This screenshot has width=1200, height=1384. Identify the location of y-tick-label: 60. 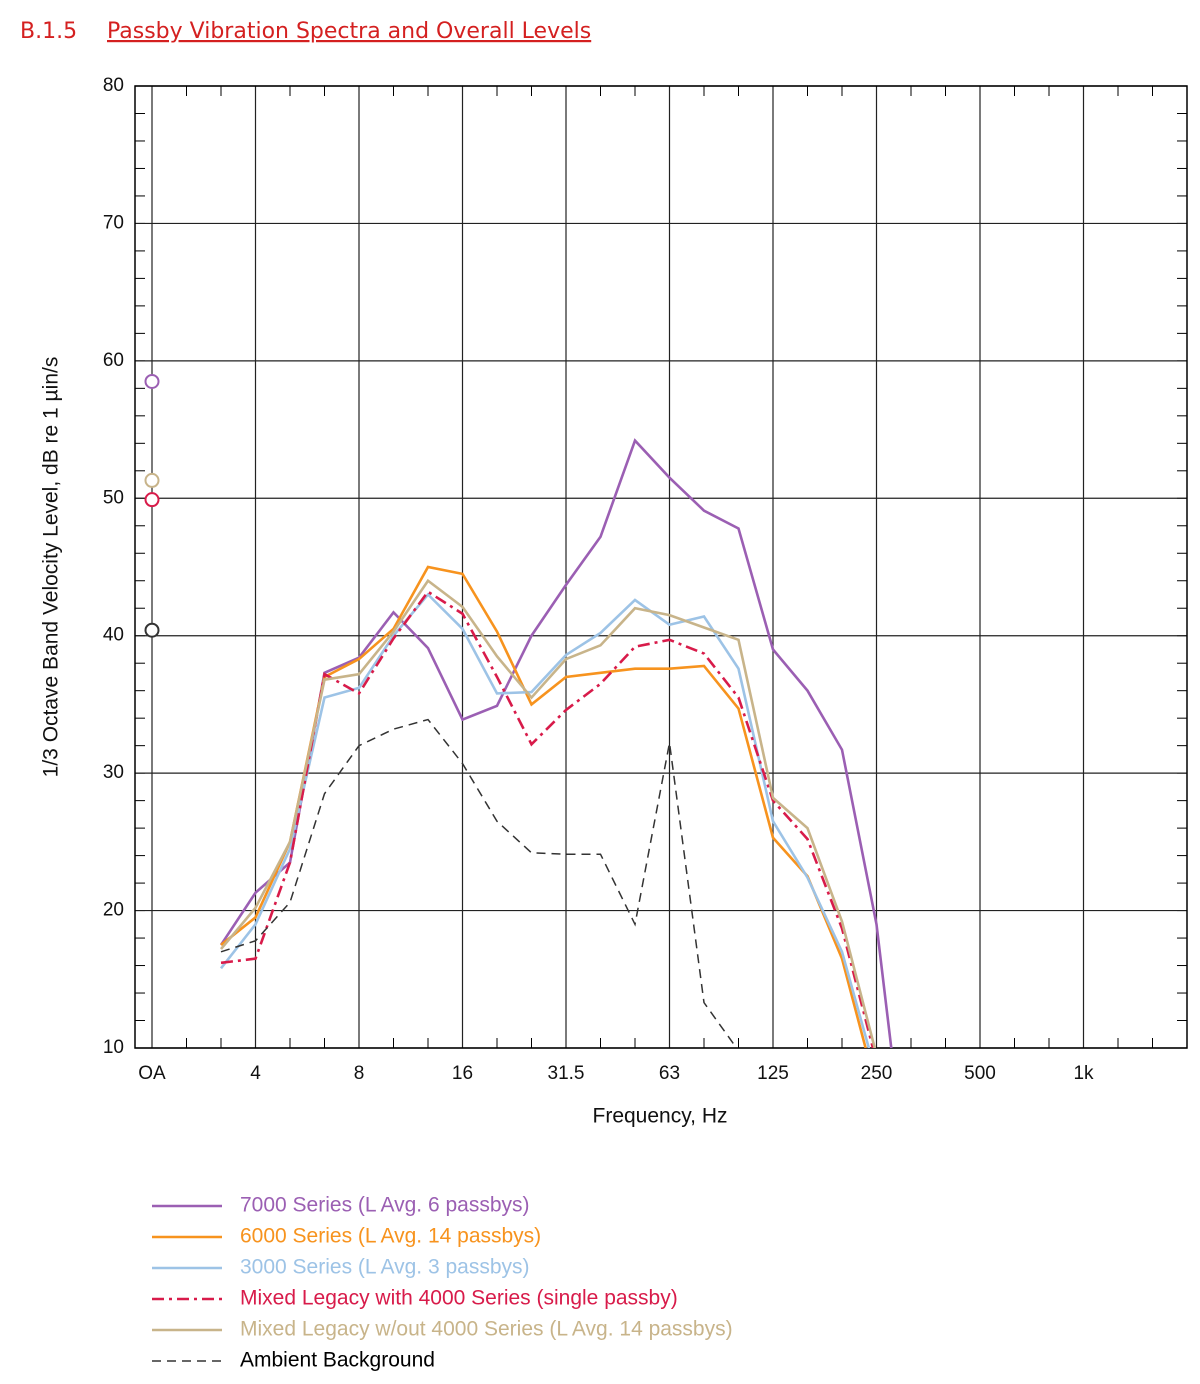
(113, 360).